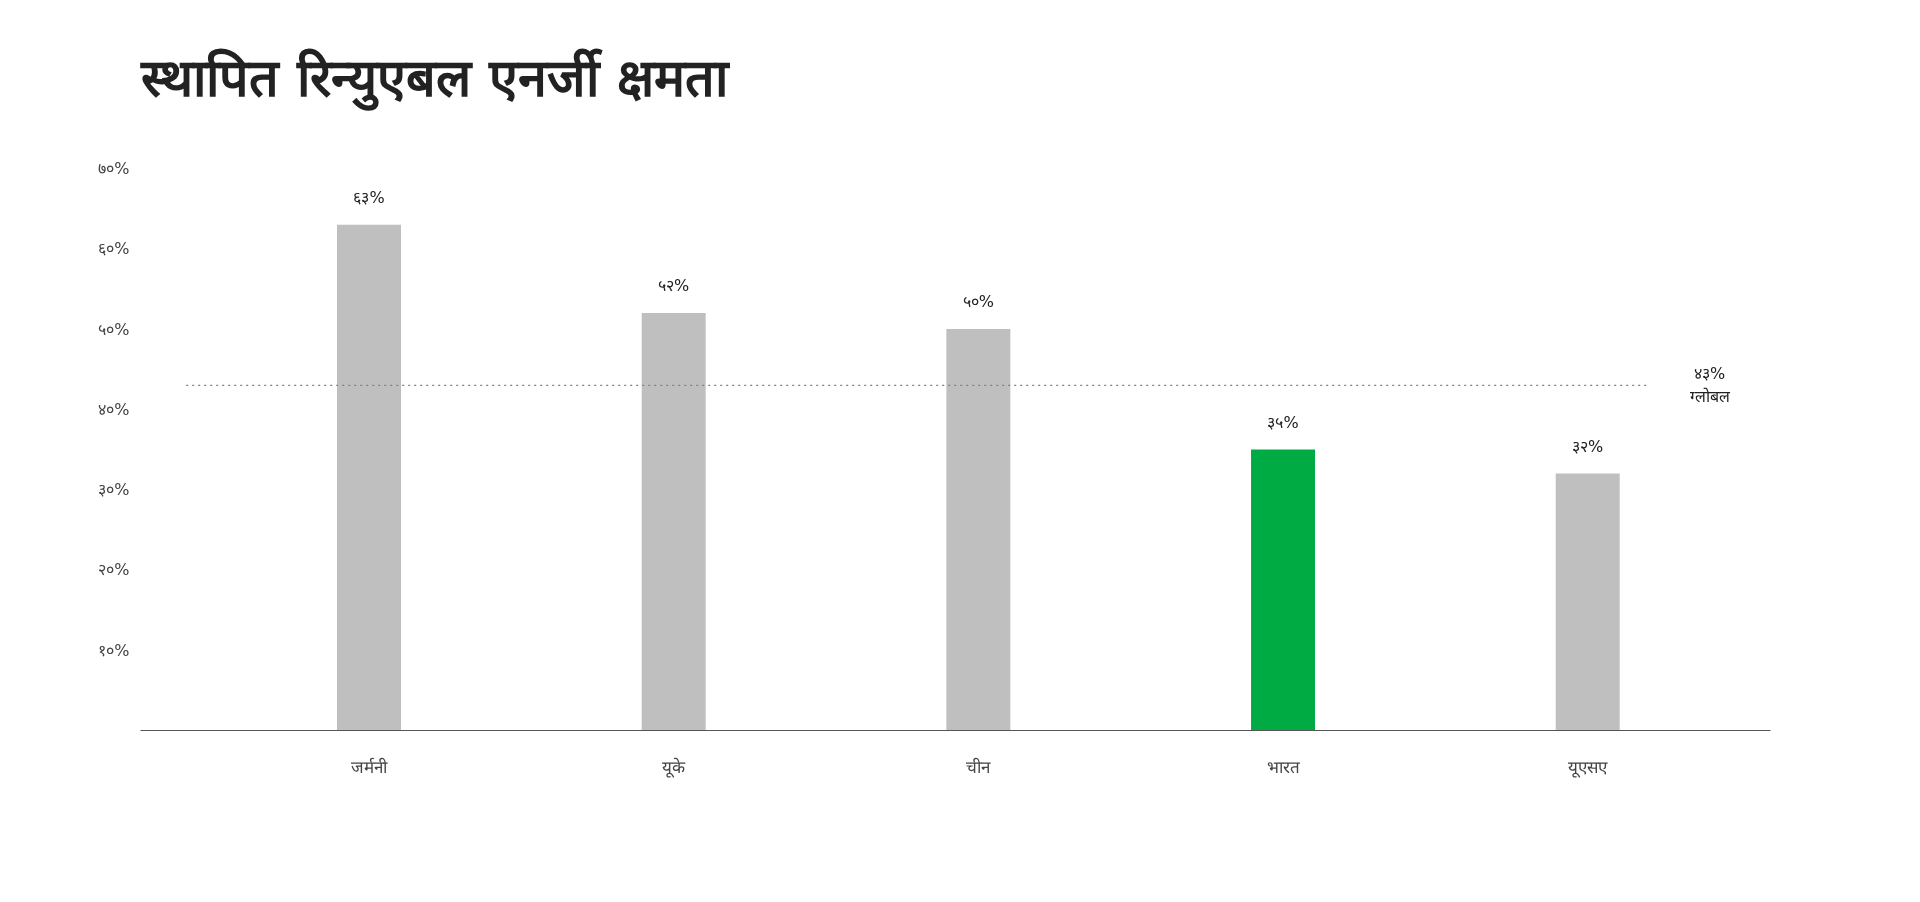 This screenshot has width=1920, height=902. What do you see at coordinates (1283, 766) in the screenshot?
I see `x-tick-label: भारत` at bounding box center [1283, 766].